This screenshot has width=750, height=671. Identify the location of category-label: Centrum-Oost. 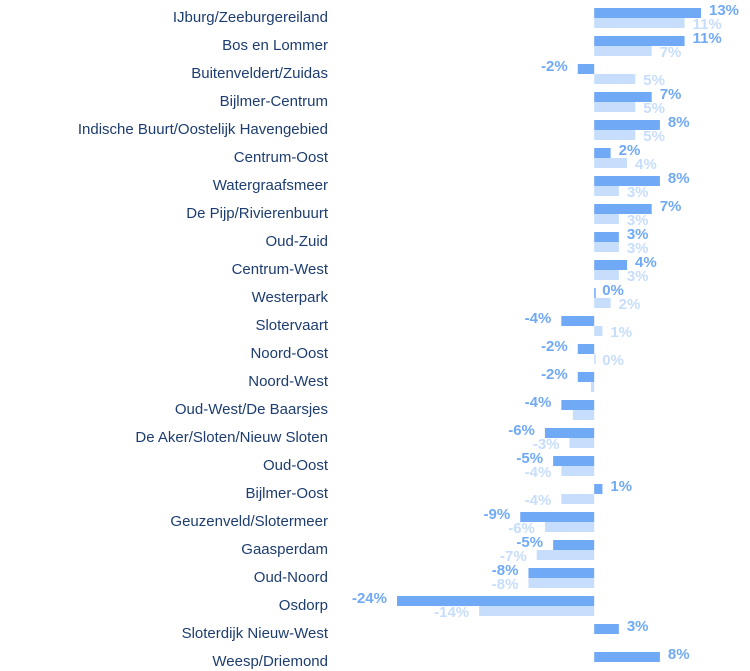
(281, 157).